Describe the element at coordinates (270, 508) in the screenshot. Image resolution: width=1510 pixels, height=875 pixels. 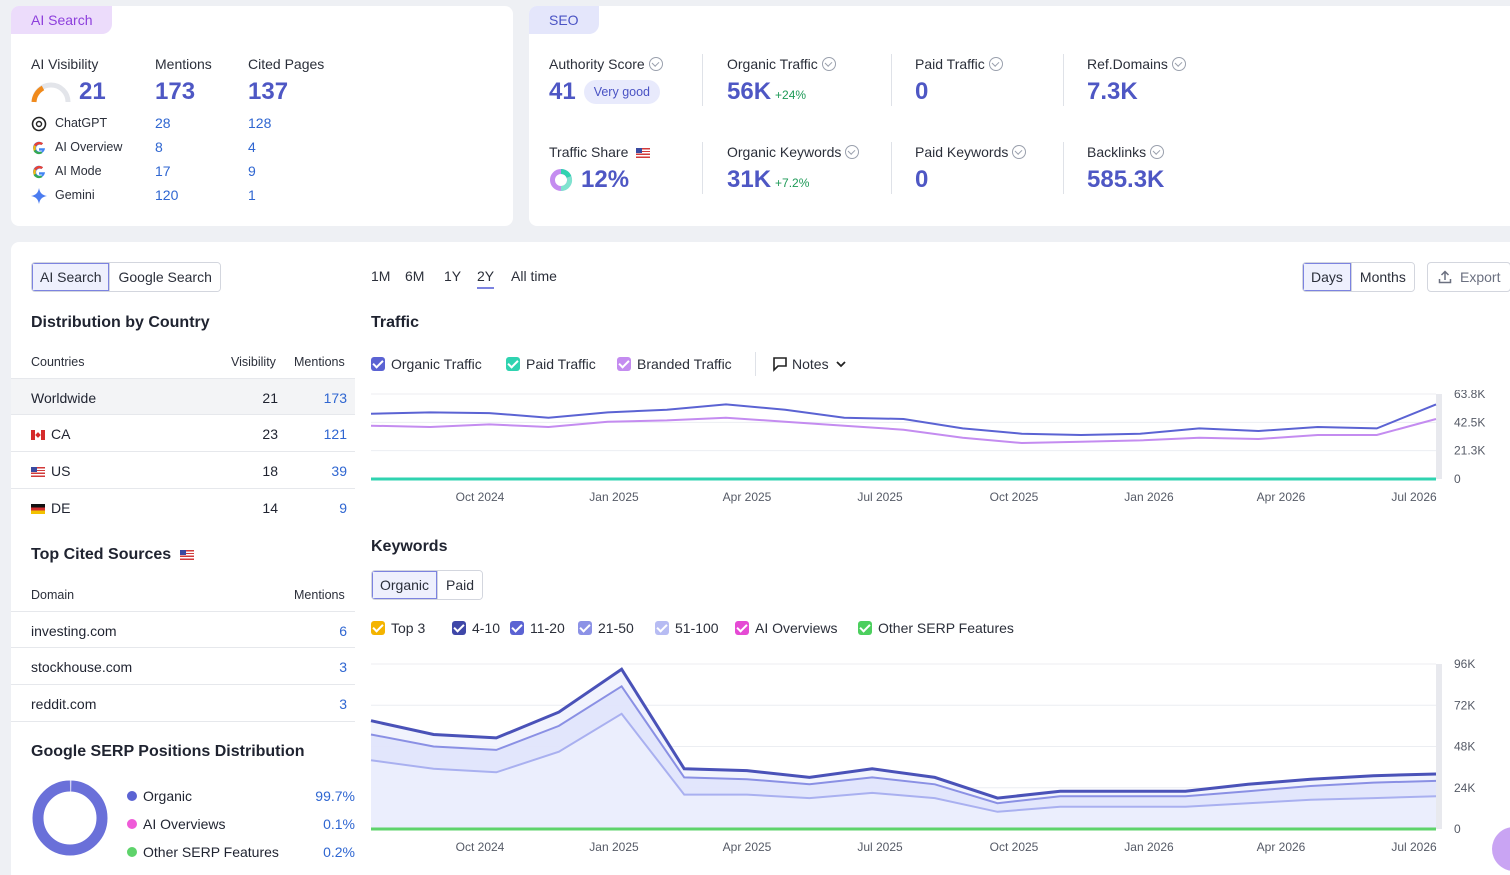
I see `country-visibility: 14` at that location.